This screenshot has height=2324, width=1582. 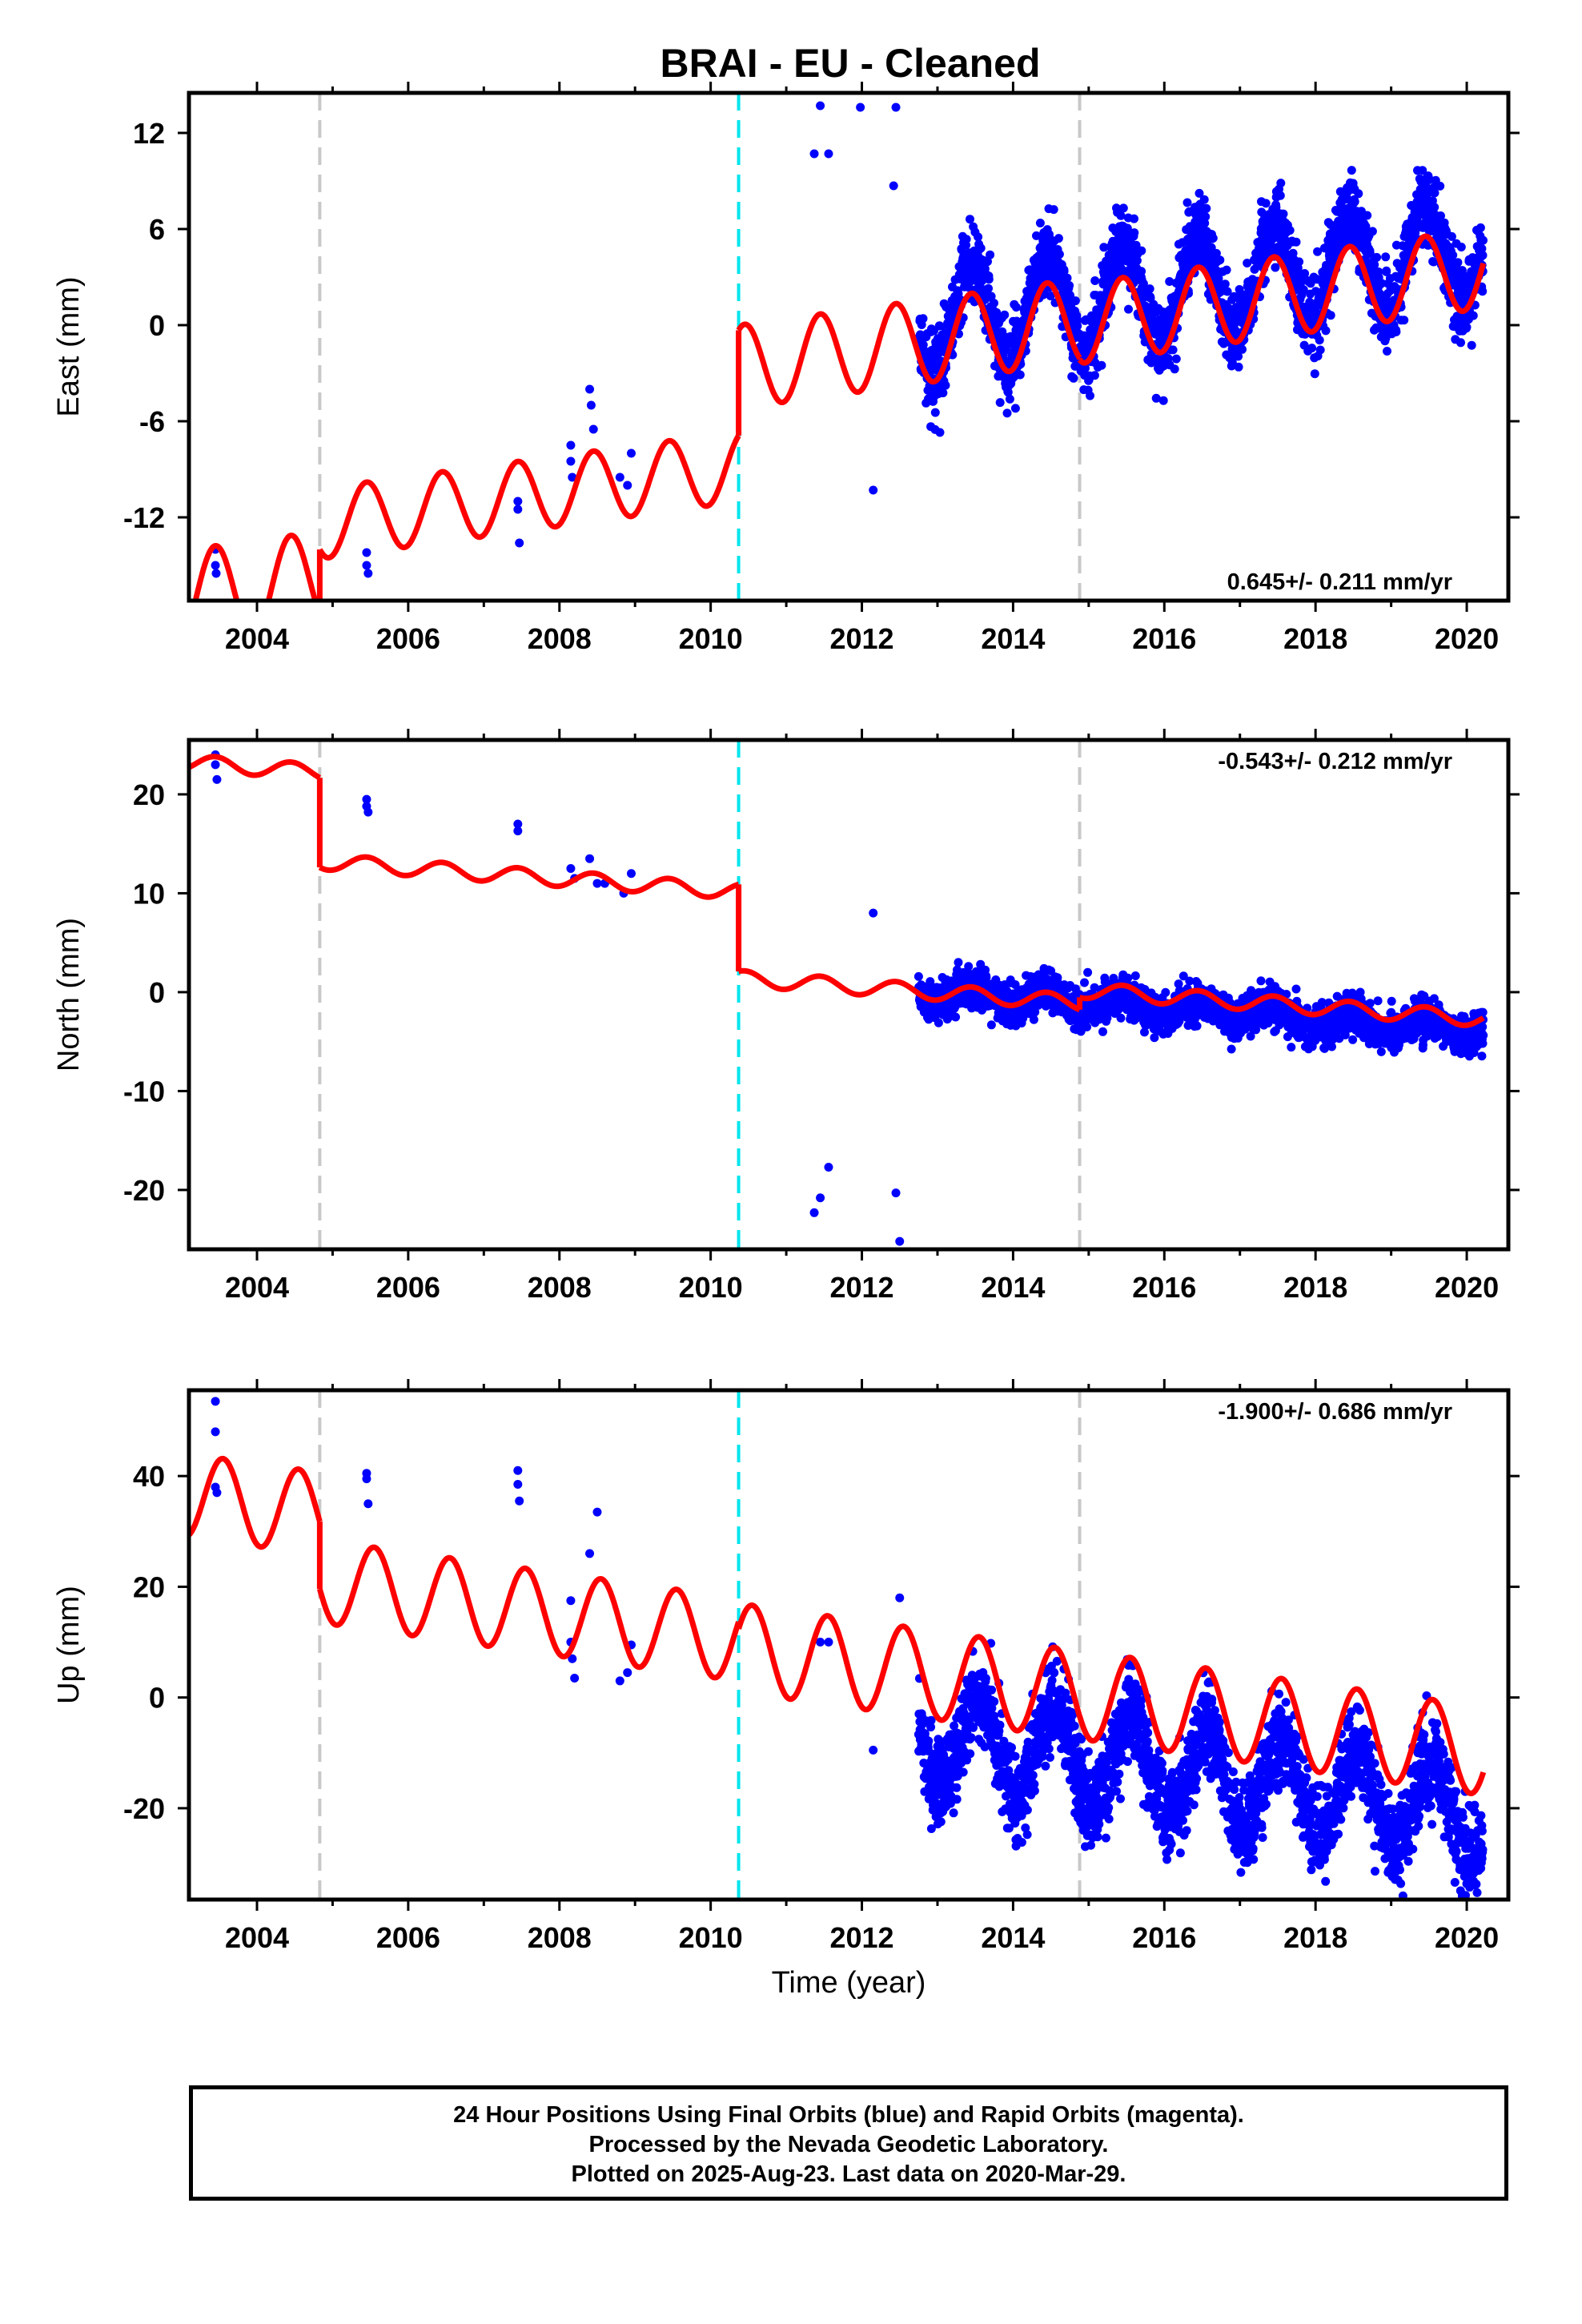 What do you see at coordinates (1315, 638) in the screenshot?
I see `x-tick-label: 2018` at bounding box center [1315, 638].